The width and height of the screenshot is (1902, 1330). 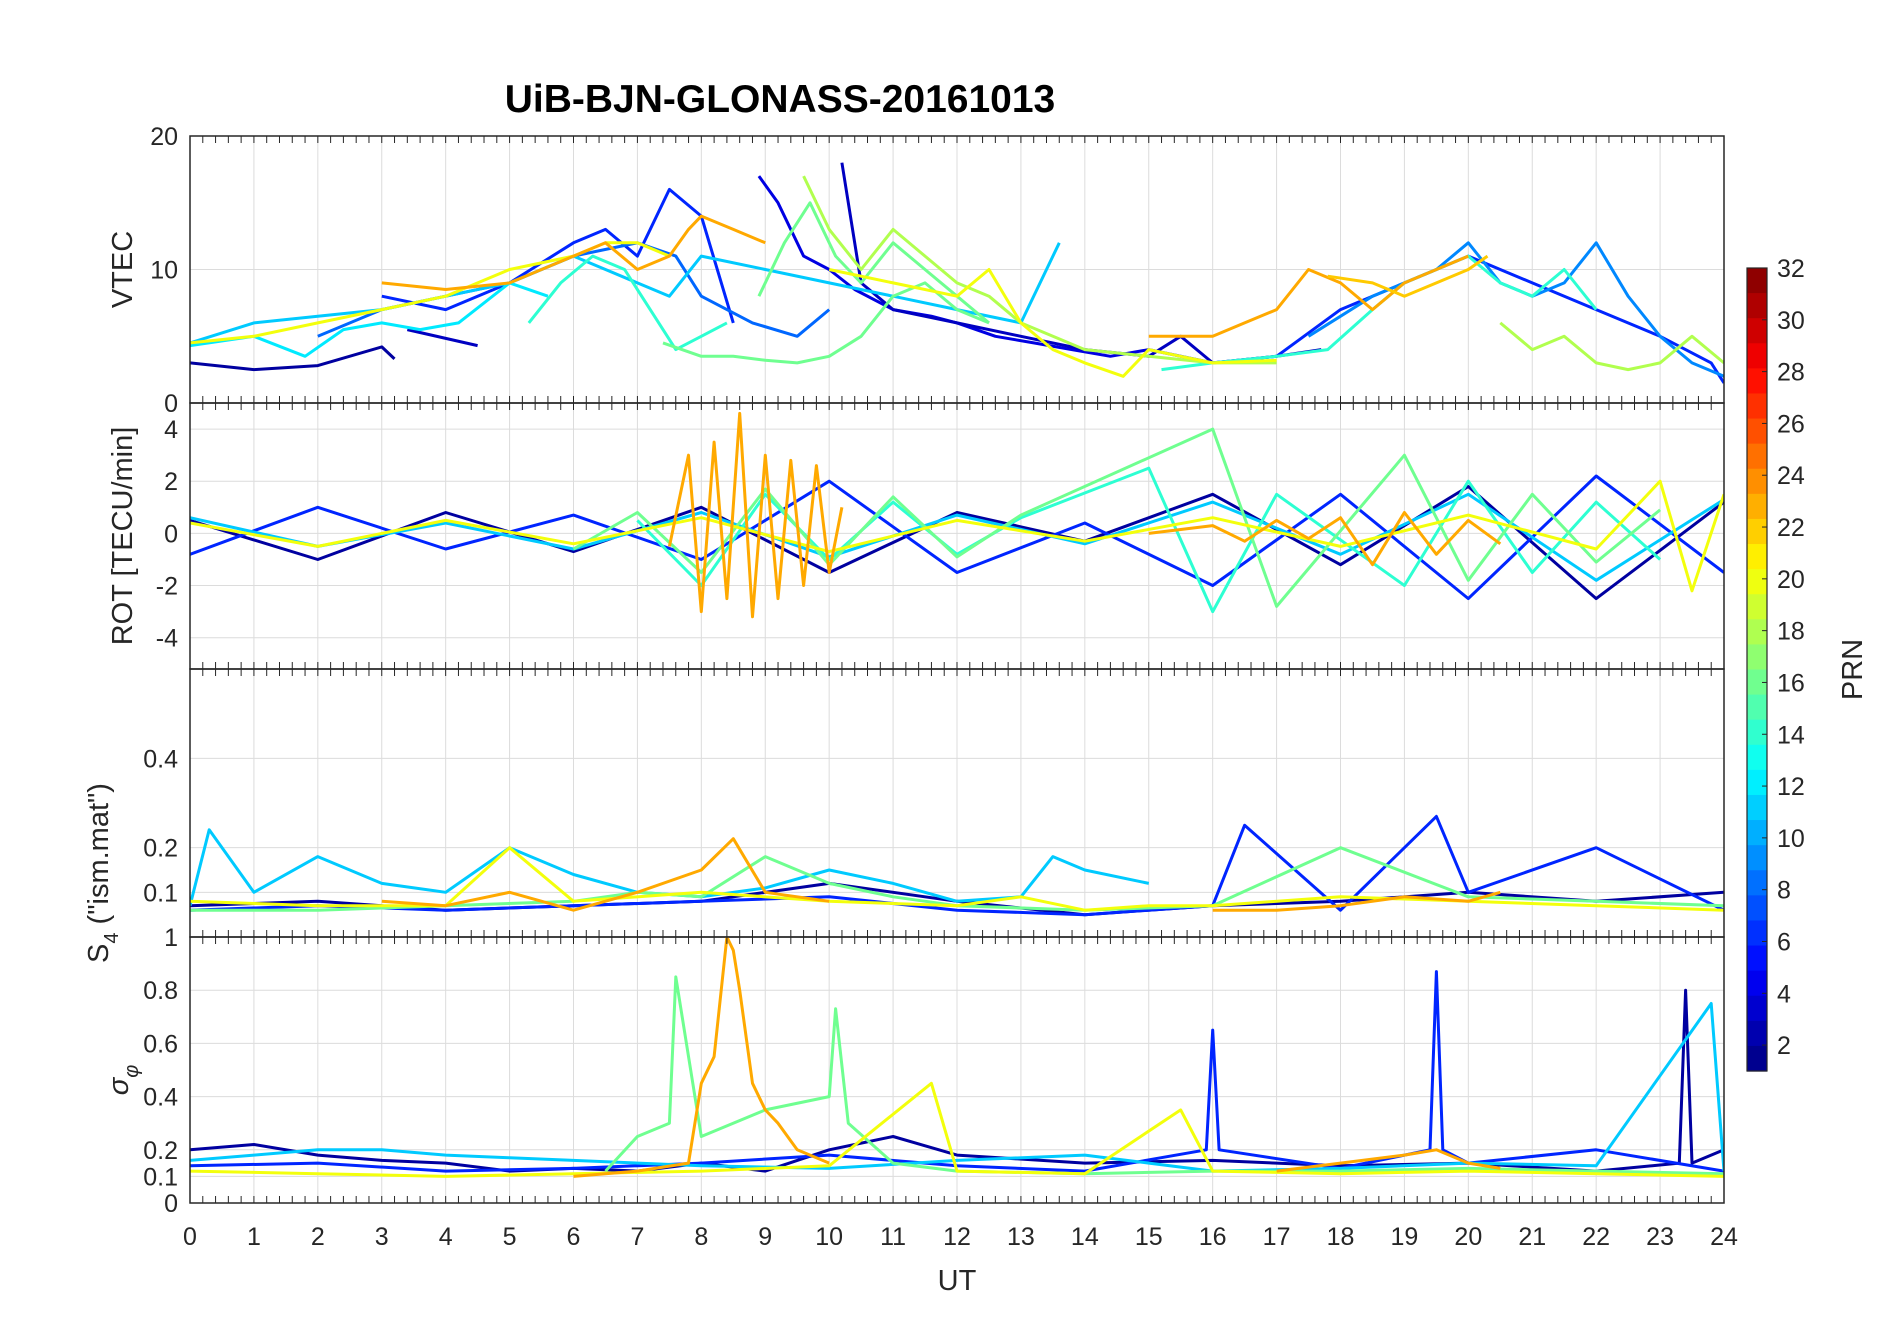 I want to click on colorbar-tick-label: 22, so click(x=1791, y=528).